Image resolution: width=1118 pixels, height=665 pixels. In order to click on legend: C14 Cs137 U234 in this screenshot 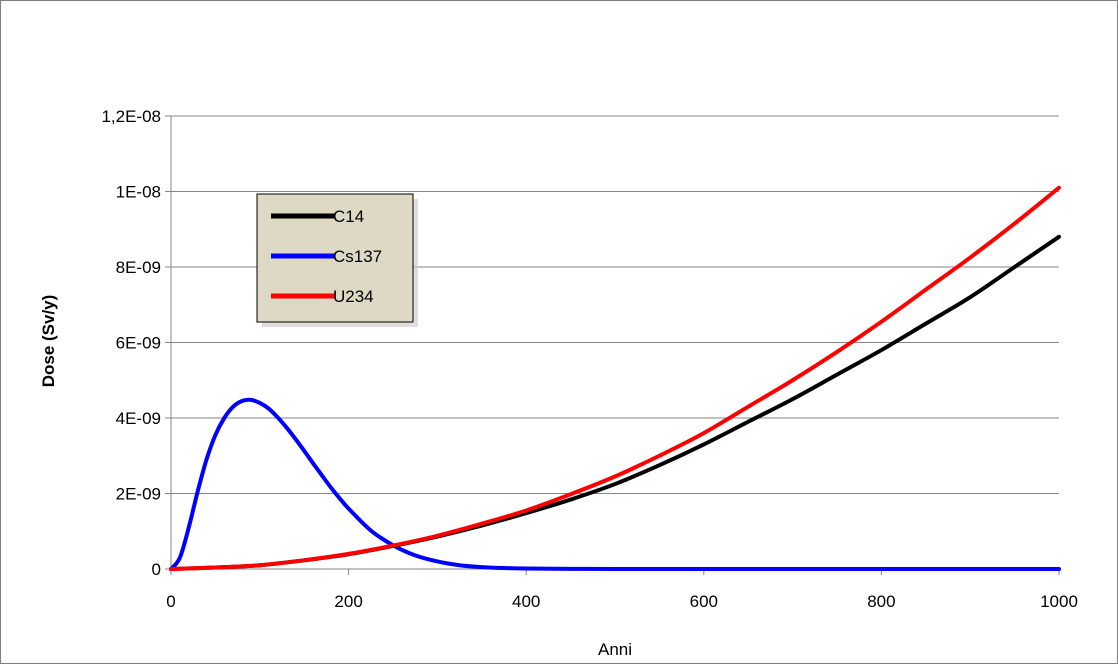, I will do `click(337, 260)`.